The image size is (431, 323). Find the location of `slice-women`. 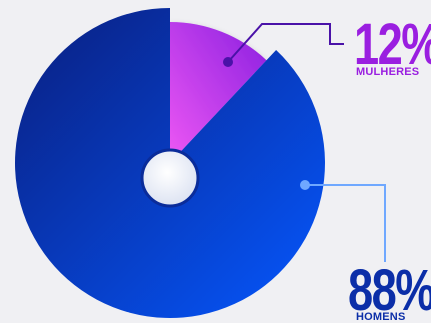

slice-women is located at coordinates (218, 92).